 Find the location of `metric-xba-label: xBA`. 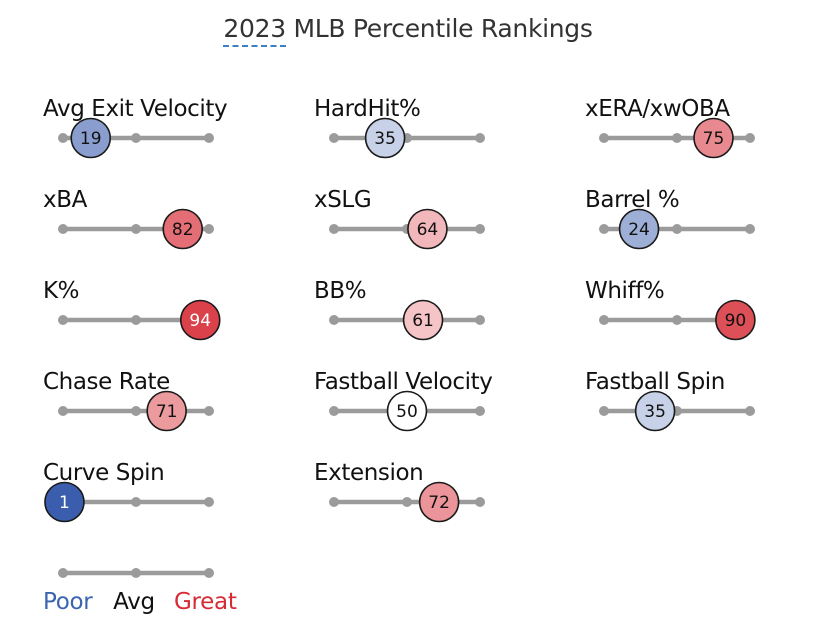

metric-xba-label: xBA is located at coordinates (65, 200).